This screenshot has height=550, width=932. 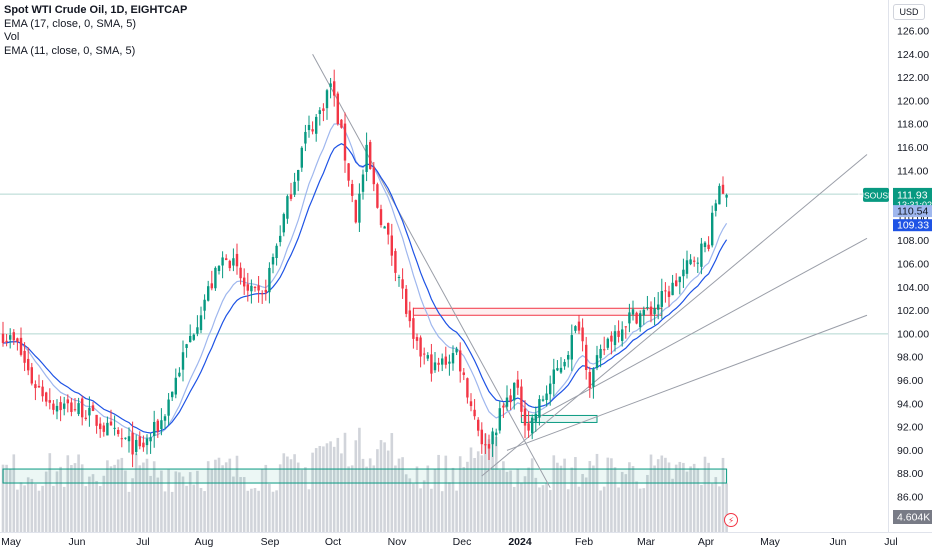 I want to click on alert-icon: ⚡, so click(x=731, y=520).